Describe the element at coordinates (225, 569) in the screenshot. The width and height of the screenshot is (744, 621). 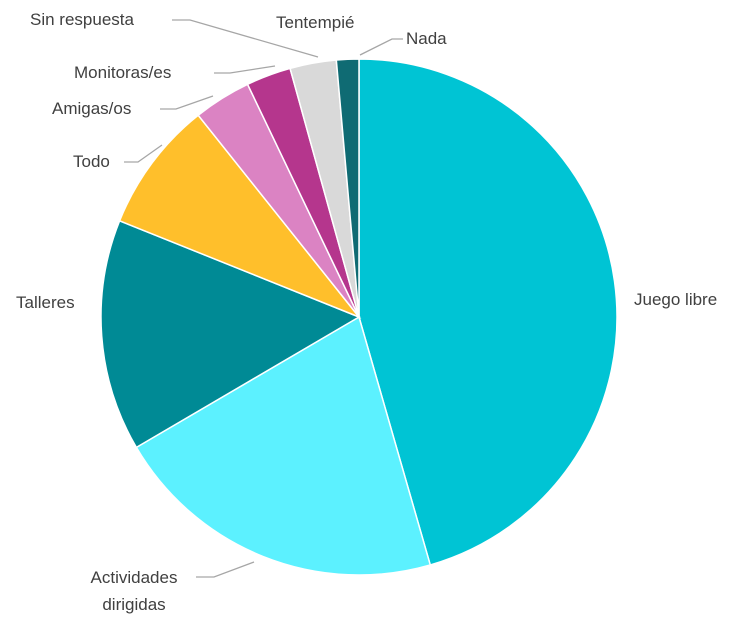
I see `leader-line-actividades-dirigidas` at that location.